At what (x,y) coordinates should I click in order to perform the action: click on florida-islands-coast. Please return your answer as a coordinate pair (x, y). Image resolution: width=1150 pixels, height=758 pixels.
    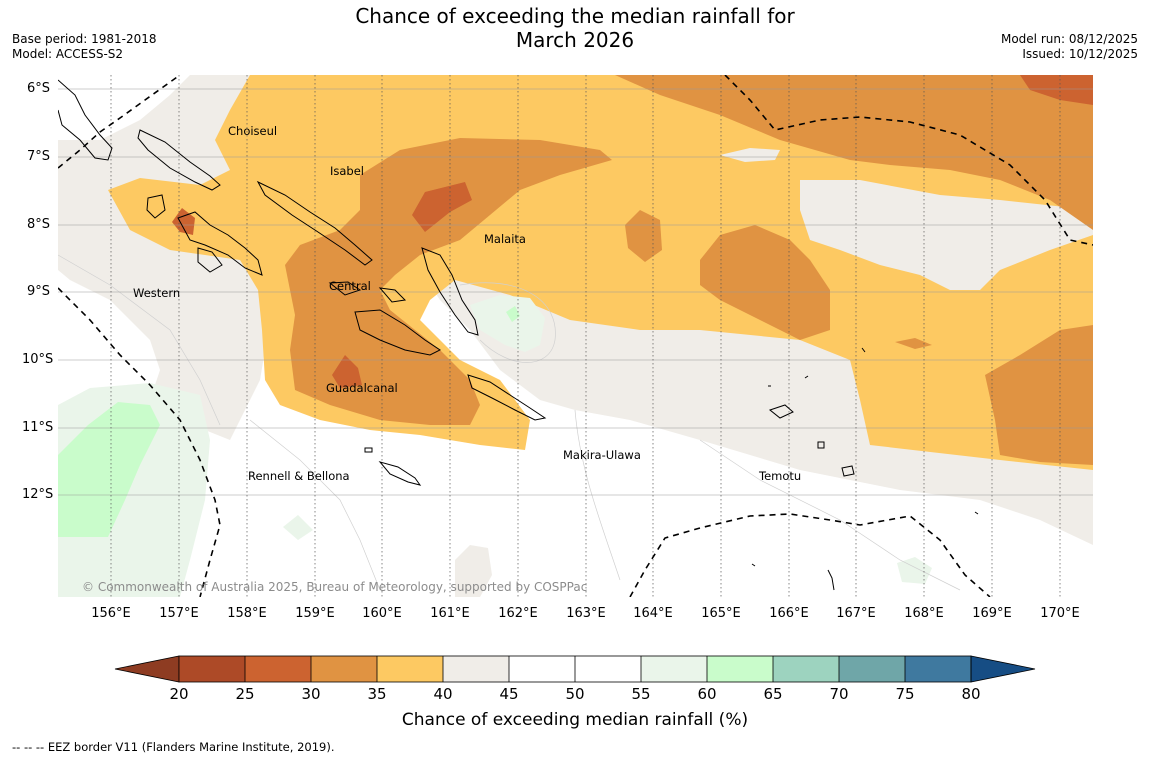
    Looking at the image, I should click on (367, 292).